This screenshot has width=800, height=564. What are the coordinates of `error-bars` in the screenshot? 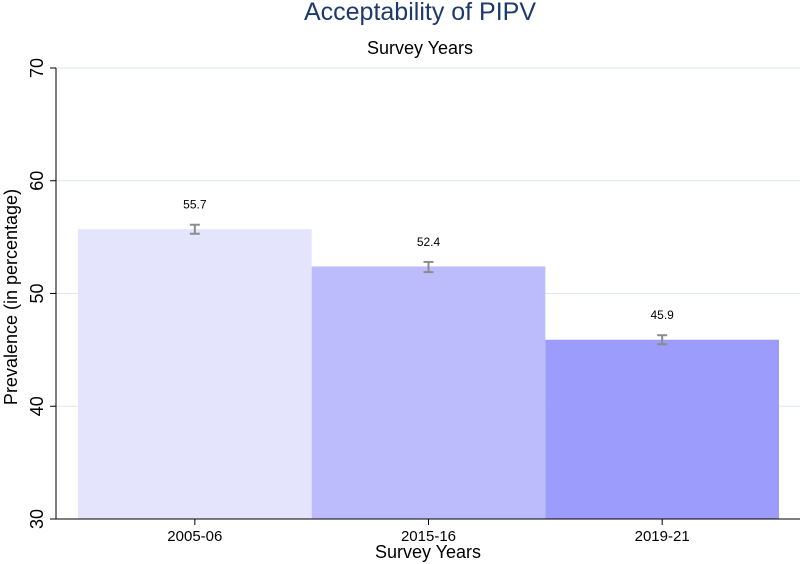 It's located at (428, 284).